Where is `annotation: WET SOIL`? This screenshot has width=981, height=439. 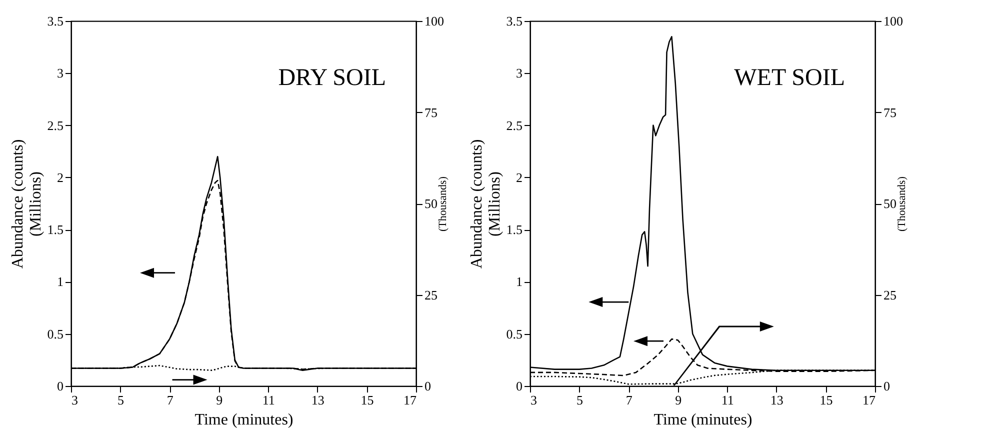
annotation: WET SOIL is located at coordinates (789, 78).